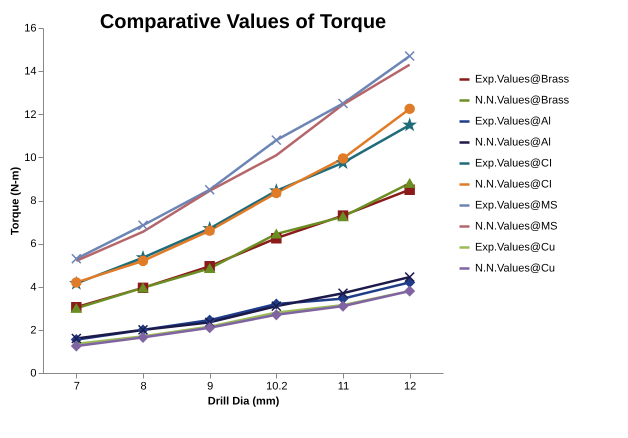 The height and width of the screenshot is (438, 628). Describe the element at coordinates (77, 386) in the screenshot. I see `x-tick-label: 7` at that location.